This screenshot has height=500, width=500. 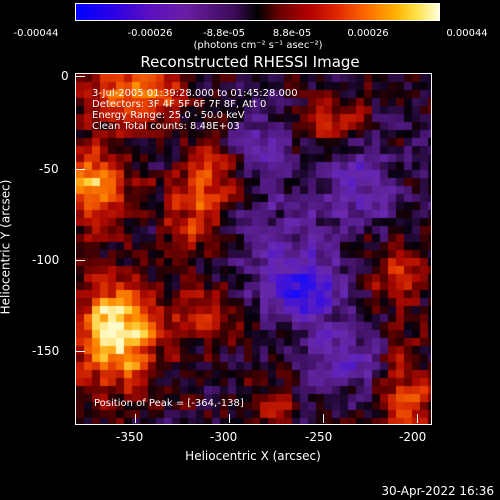 I want to click on colorbar-gradient, so click(x=257, y=12).